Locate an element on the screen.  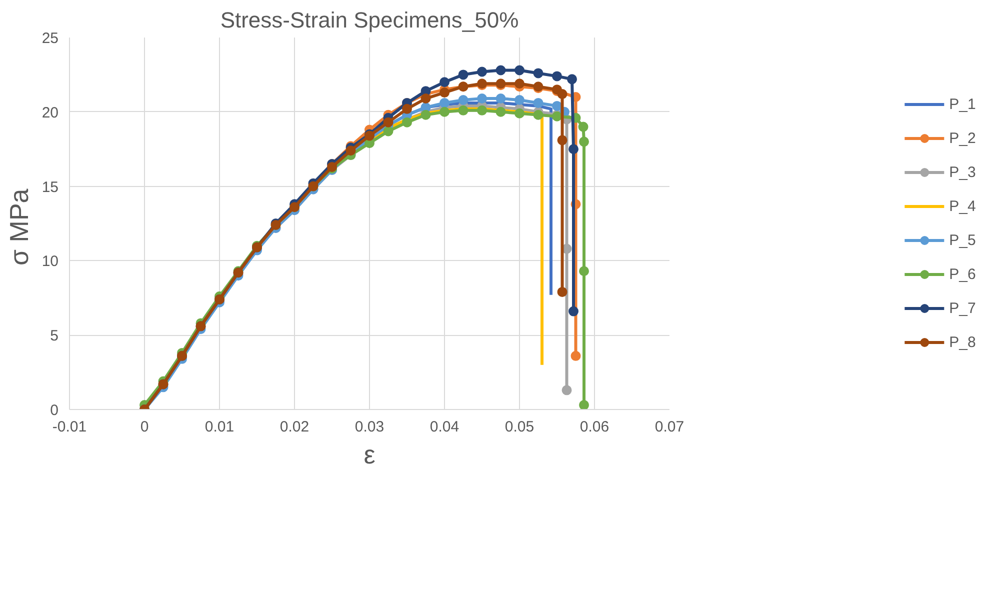
x-tick-label: 0.05 is located at coordinates (519, 427).